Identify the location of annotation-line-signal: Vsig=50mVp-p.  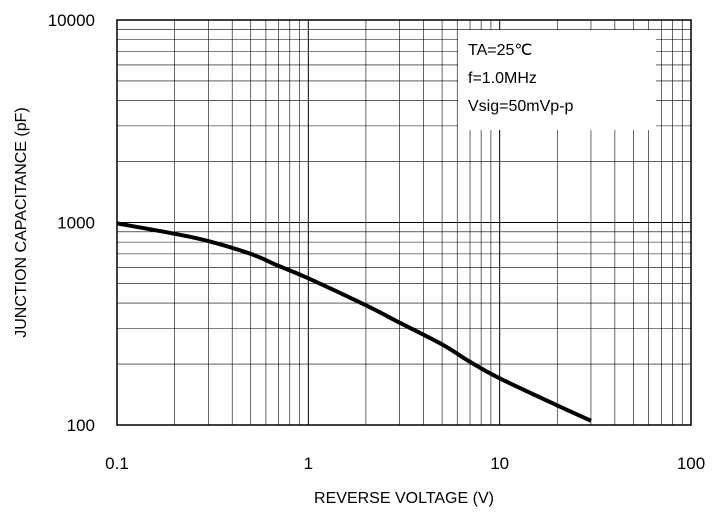
(520, 106).